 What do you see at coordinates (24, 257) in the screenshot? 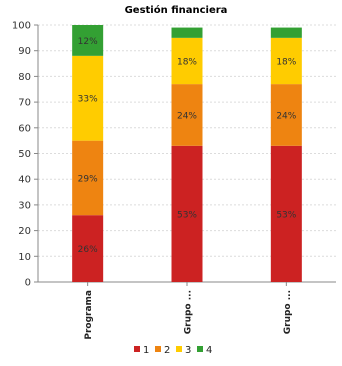
I see `y-tick-label: 10` at bounding box center [24, 257].